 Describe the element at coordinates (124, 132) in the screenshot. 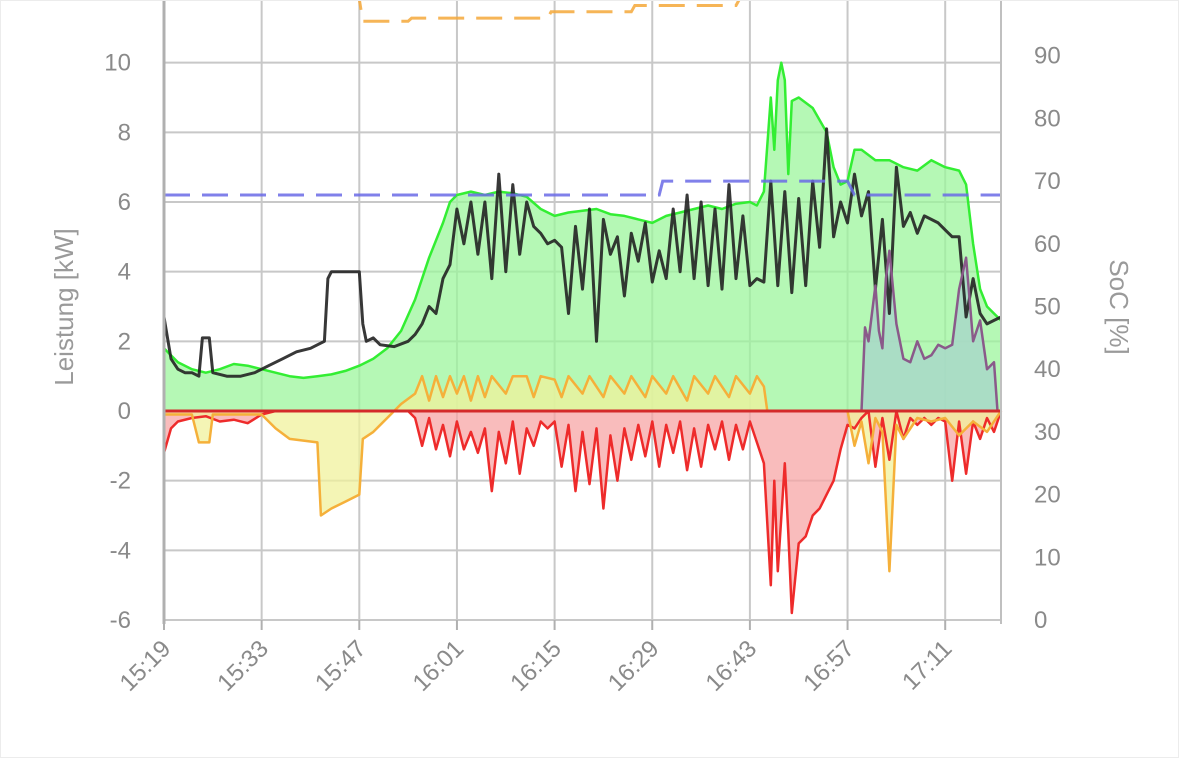

I see `y-tick-label: 8` at that location.